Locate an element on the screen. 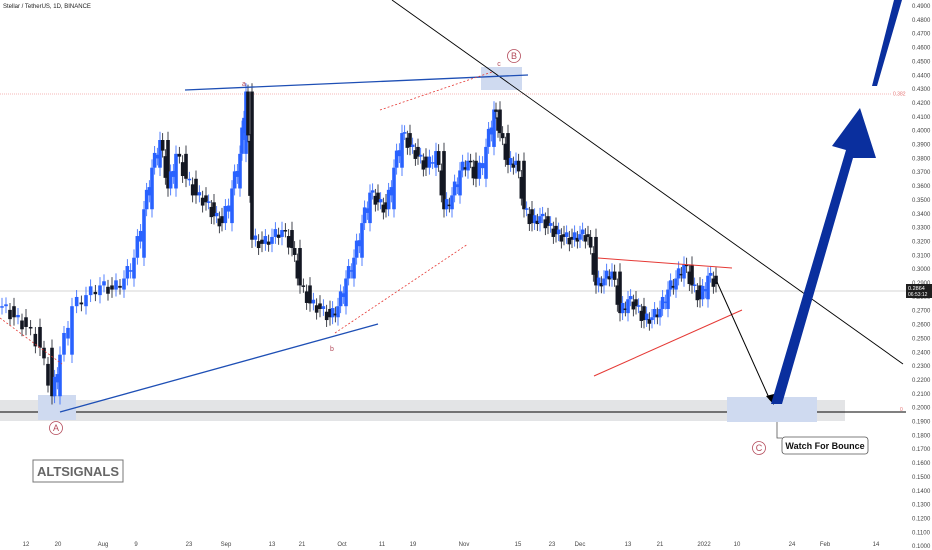 Image resolution: width=932 pixels, height=550 pixels. y-tick-label: 0.2500 is located at coordinates (921, 339).